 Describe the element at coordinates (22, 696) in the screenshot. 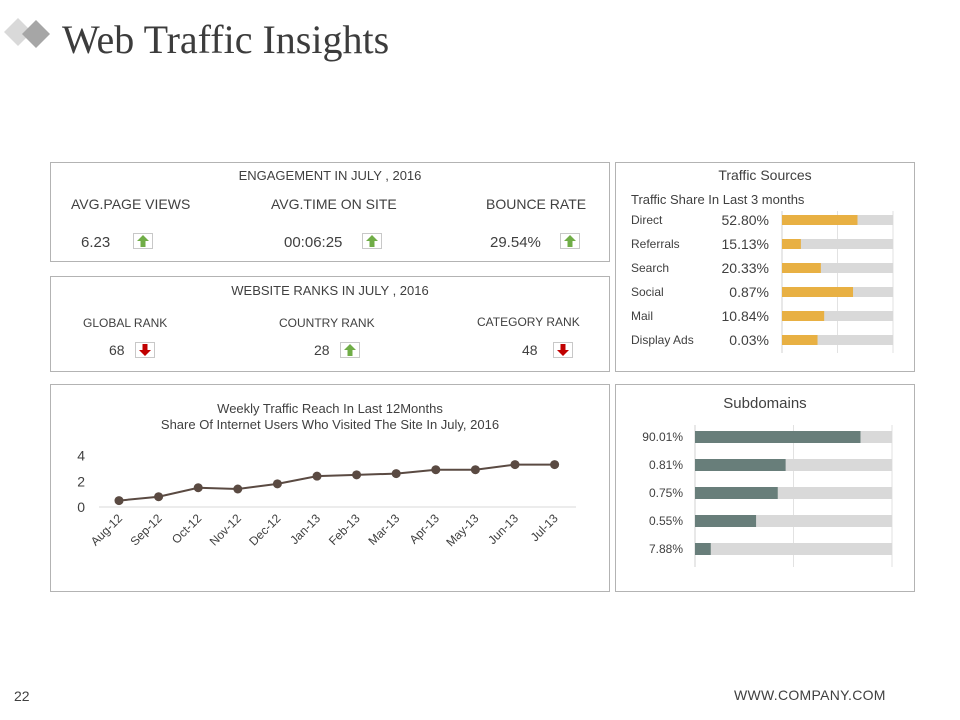

I see `page-number: 22` at that location.